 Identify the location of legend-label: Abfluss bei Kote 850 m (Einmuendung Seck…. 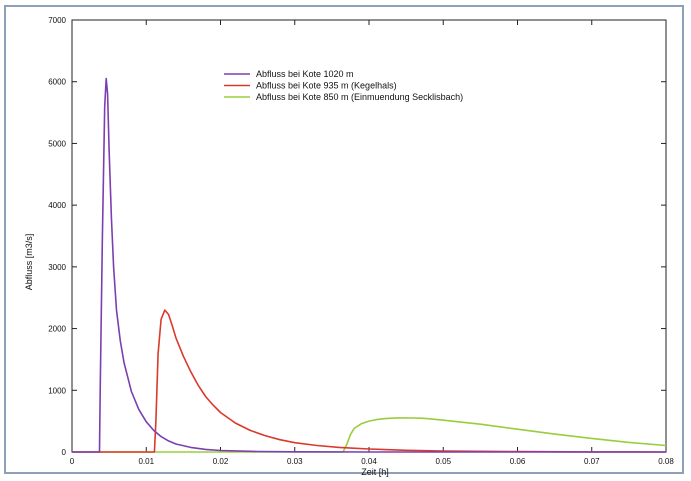
(359, 97).